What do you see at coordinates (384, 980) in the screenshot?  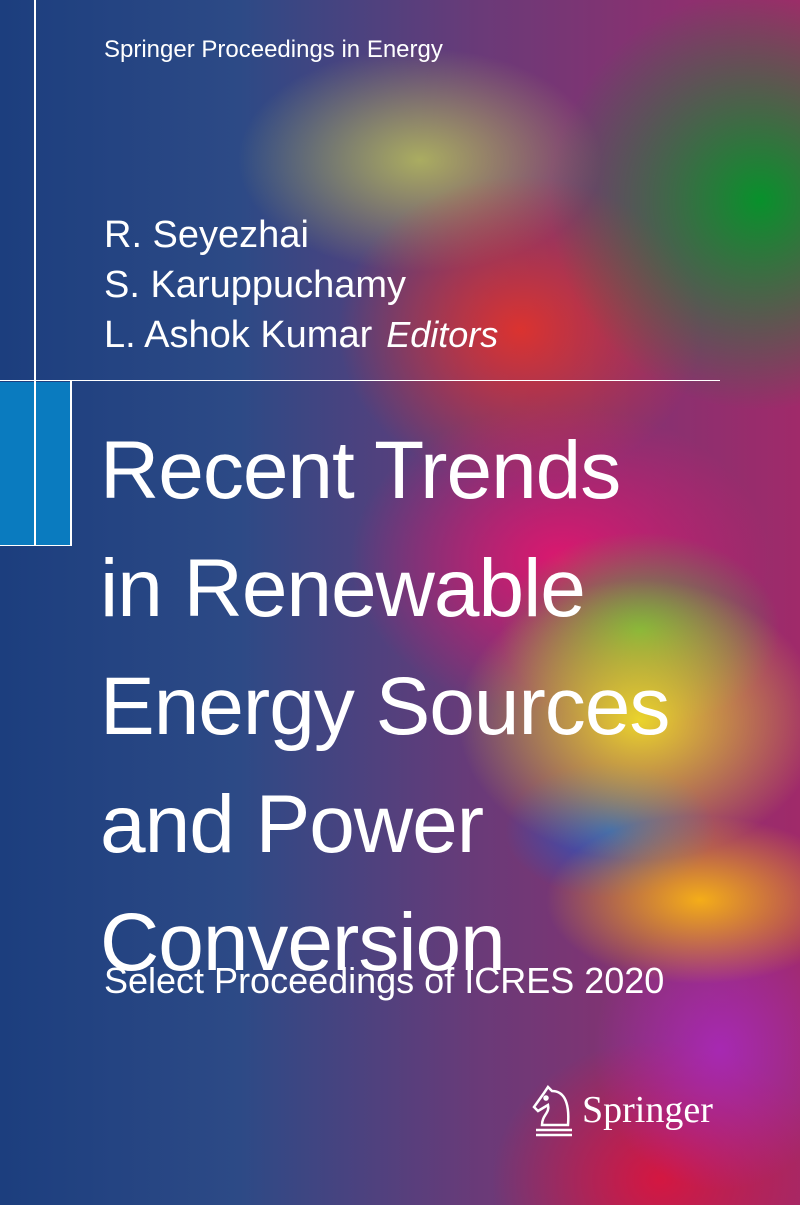 I see `subtitle: Select Proceedings of ICRES 2020` at bounding box center [384, 980].